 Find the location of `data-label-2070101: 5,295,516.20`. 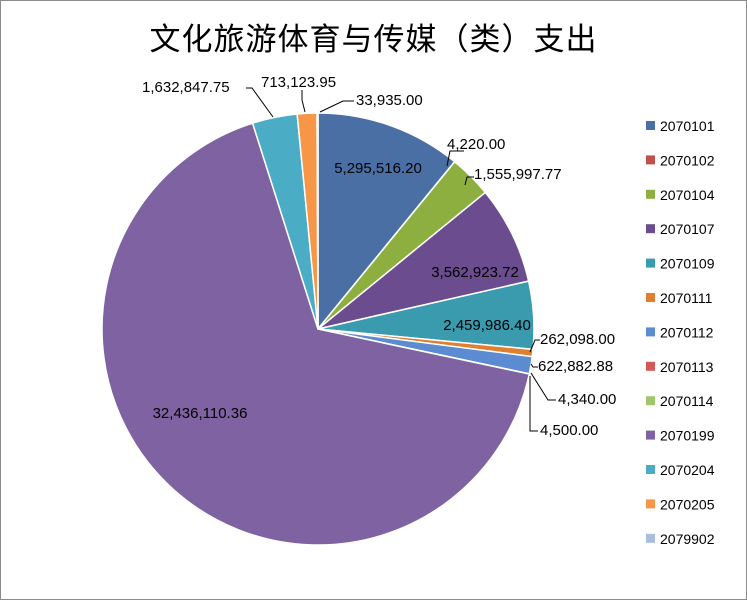

data-label-2070101: 5,295,516.20 is located at coordinates (378, 168).